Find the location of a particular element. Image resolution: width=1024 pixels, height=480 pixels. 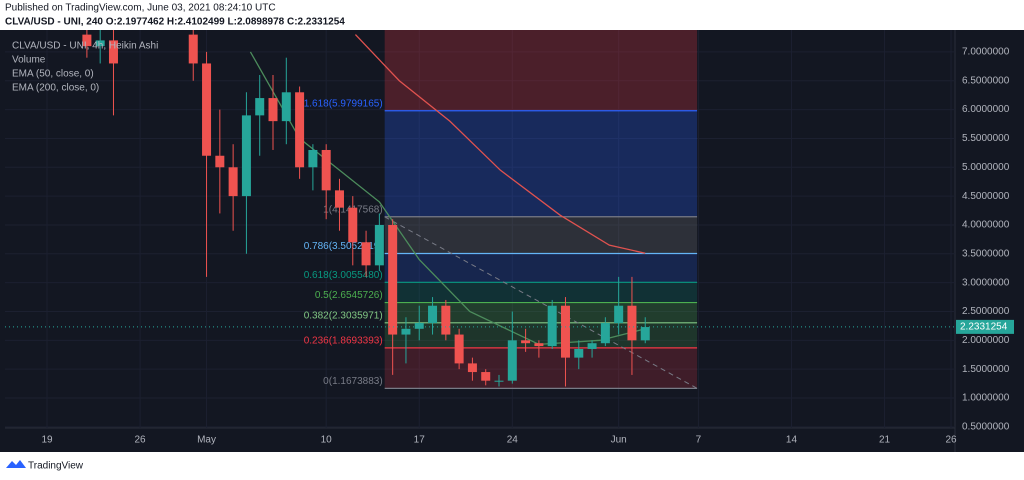

legend-entry: EMA (200, close, 0) is located at coordinates (55, 88).